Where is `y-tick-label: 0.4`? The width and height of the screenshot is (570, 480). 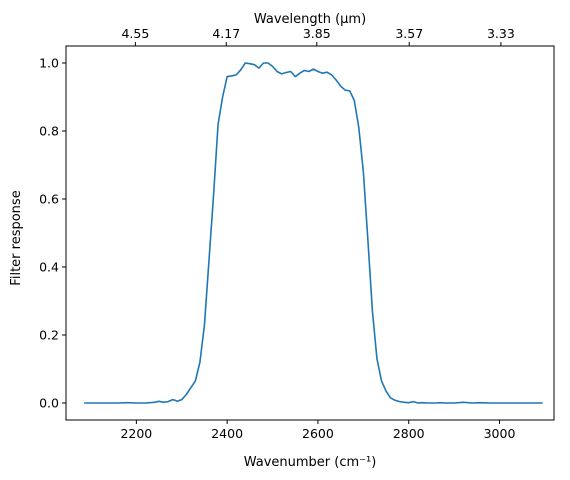
y-tick-label: 0.4 is located at coordinates (49, 267).